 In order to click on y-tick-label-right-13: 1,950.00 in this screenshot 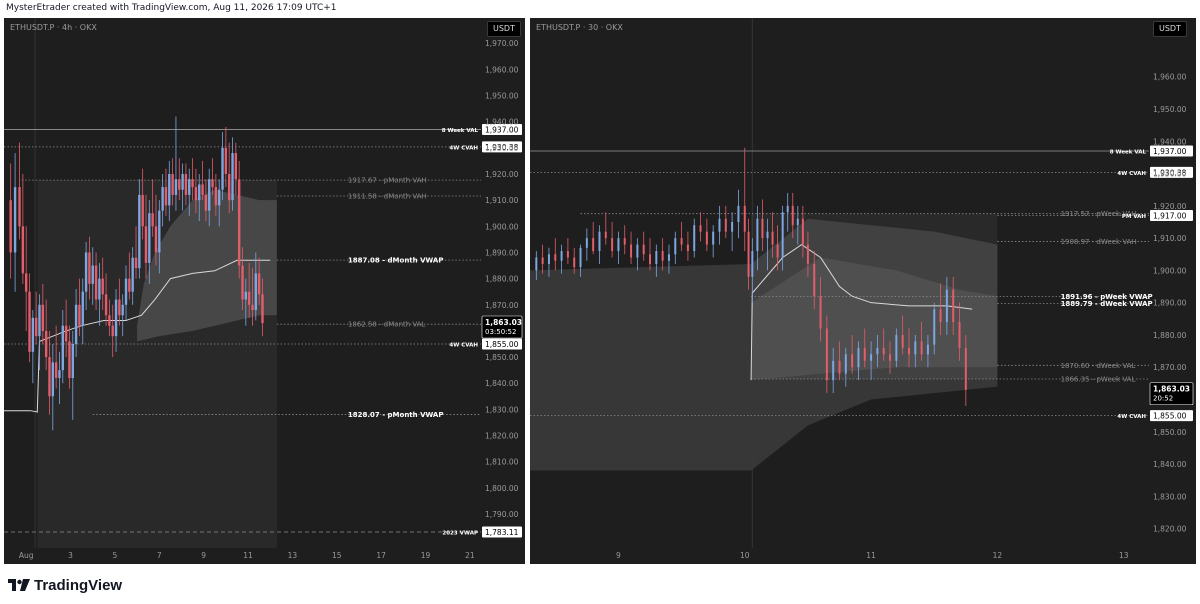, I will do `click(1170, 109)`.